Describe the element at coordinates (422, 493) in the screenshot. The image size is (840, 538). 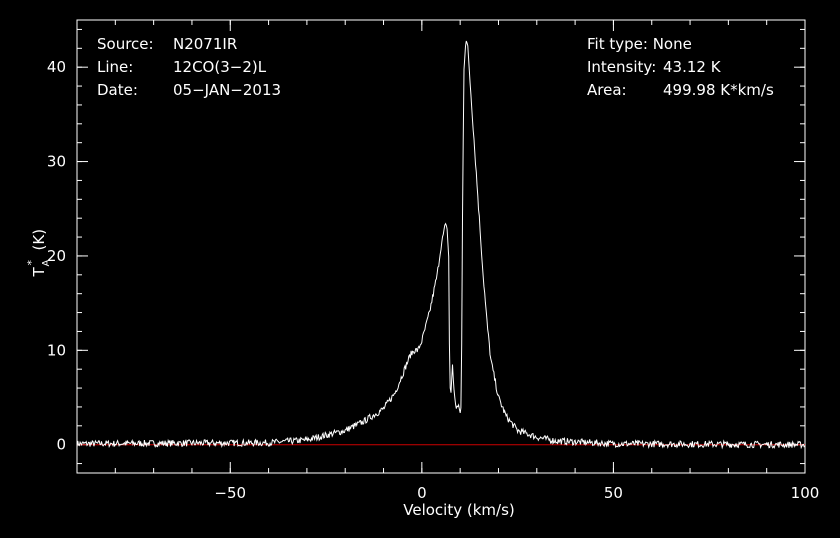
I see `x-tick-label: 0` at that location.